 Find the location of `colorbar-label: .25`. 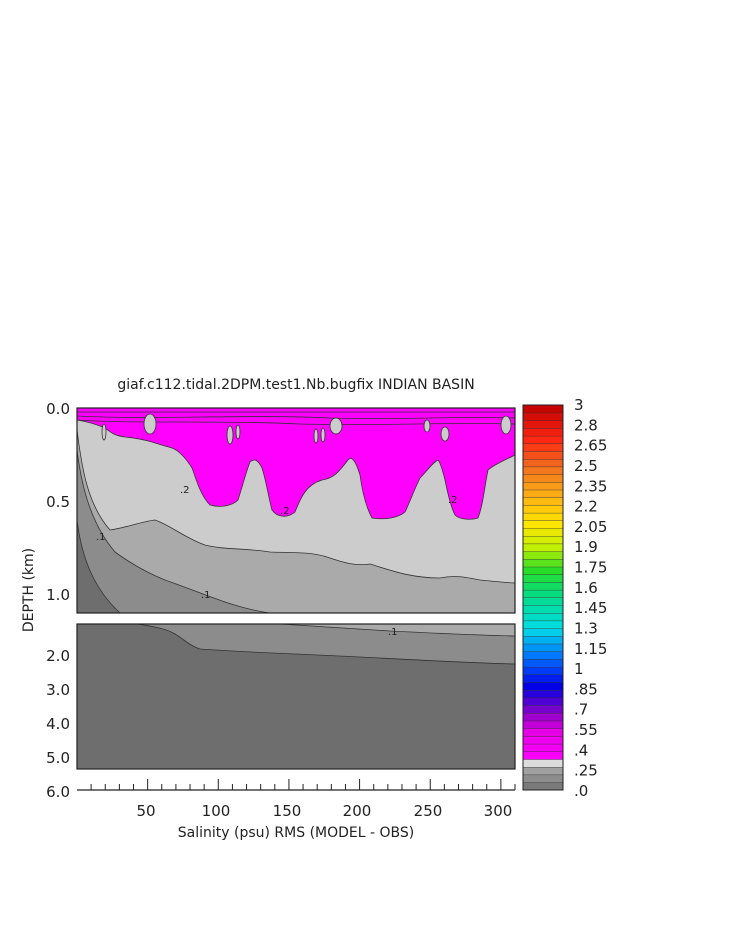

colorbar-label: .25 is located at coordinates (586, 771).